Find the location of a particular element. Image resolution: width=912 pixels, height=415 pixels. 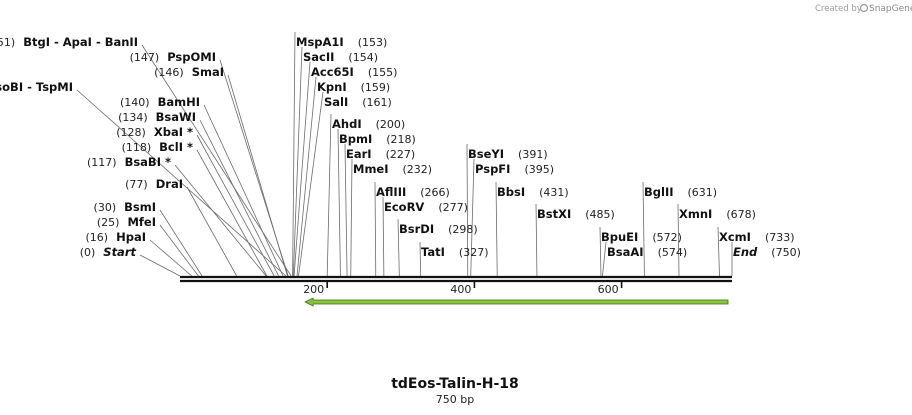

site-position: (218) is located at coordinates (401, 139).